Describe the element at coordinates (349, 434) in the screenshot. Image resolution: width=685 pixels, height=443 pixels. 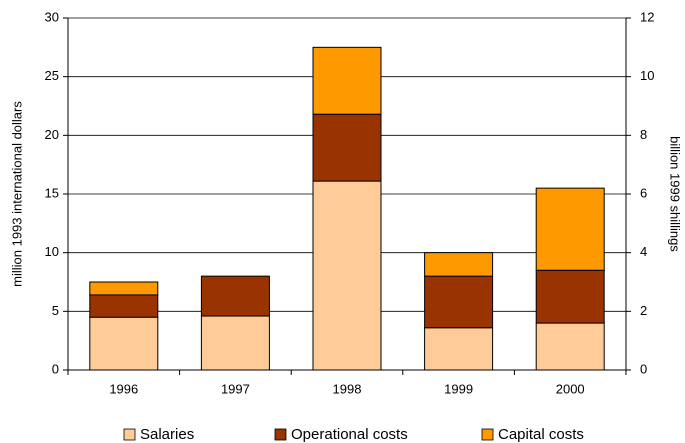
I see `legend-label: Operational costs` at that location.